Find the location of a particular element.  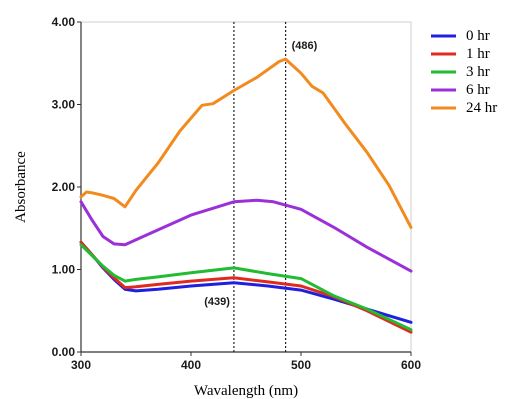

reference-line-label: (439) is located at coordinates (217, 302).